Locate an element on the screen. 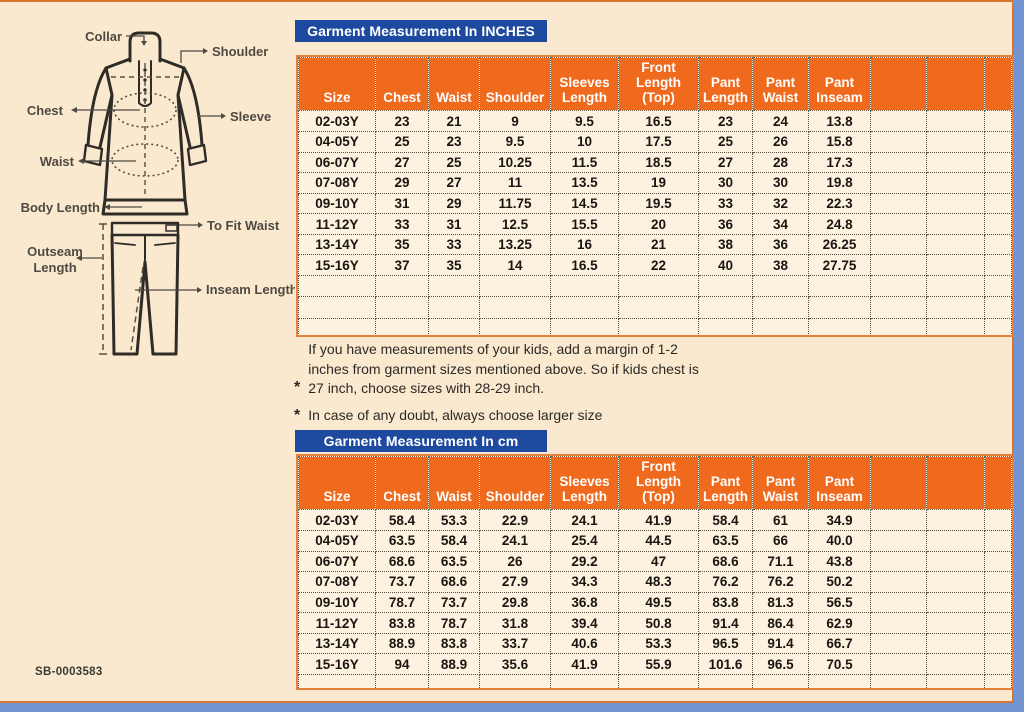 Image resolution: width=1024 pixels, height=712 pixels. column-header: Waist is located at coordinates (454, 483).